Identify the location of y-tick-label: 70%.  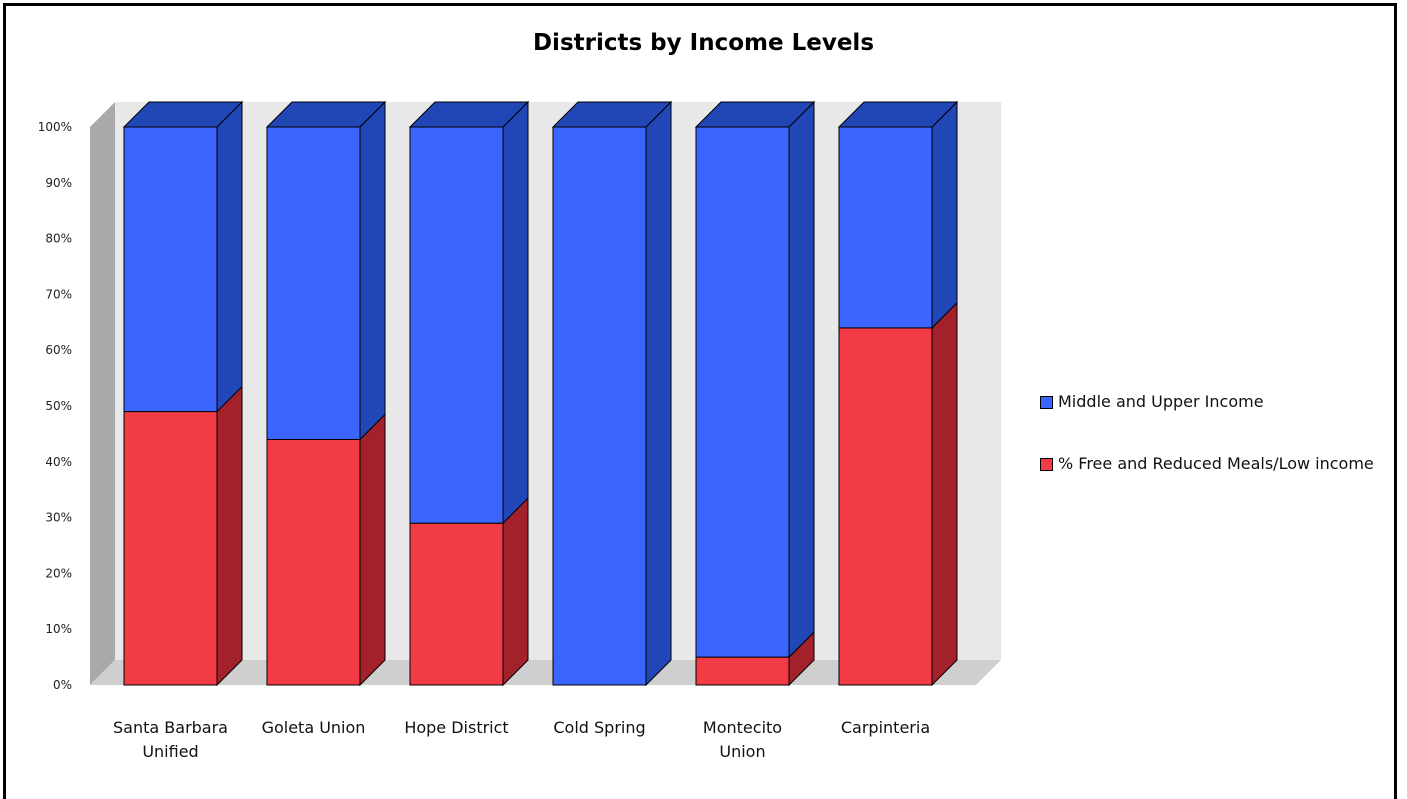
(58, 294).